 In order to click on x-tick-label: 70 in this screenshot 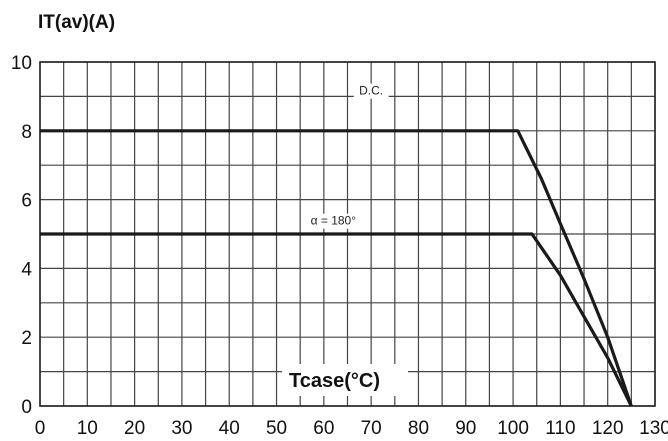, I will do `click(371, 428)`.